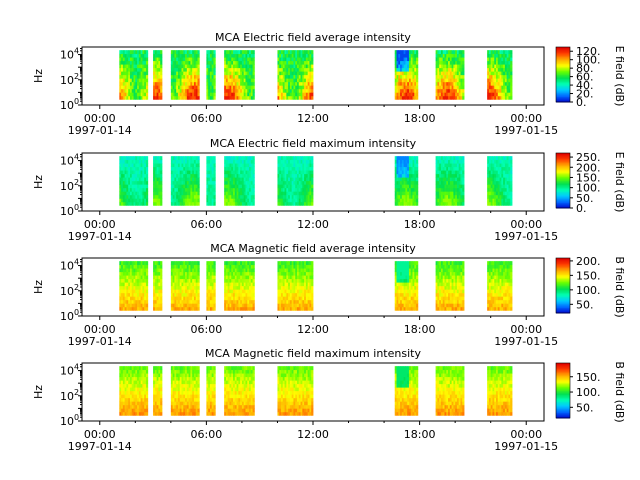  I want to click on colorbar-tick-label: 40., so click(585, 85).